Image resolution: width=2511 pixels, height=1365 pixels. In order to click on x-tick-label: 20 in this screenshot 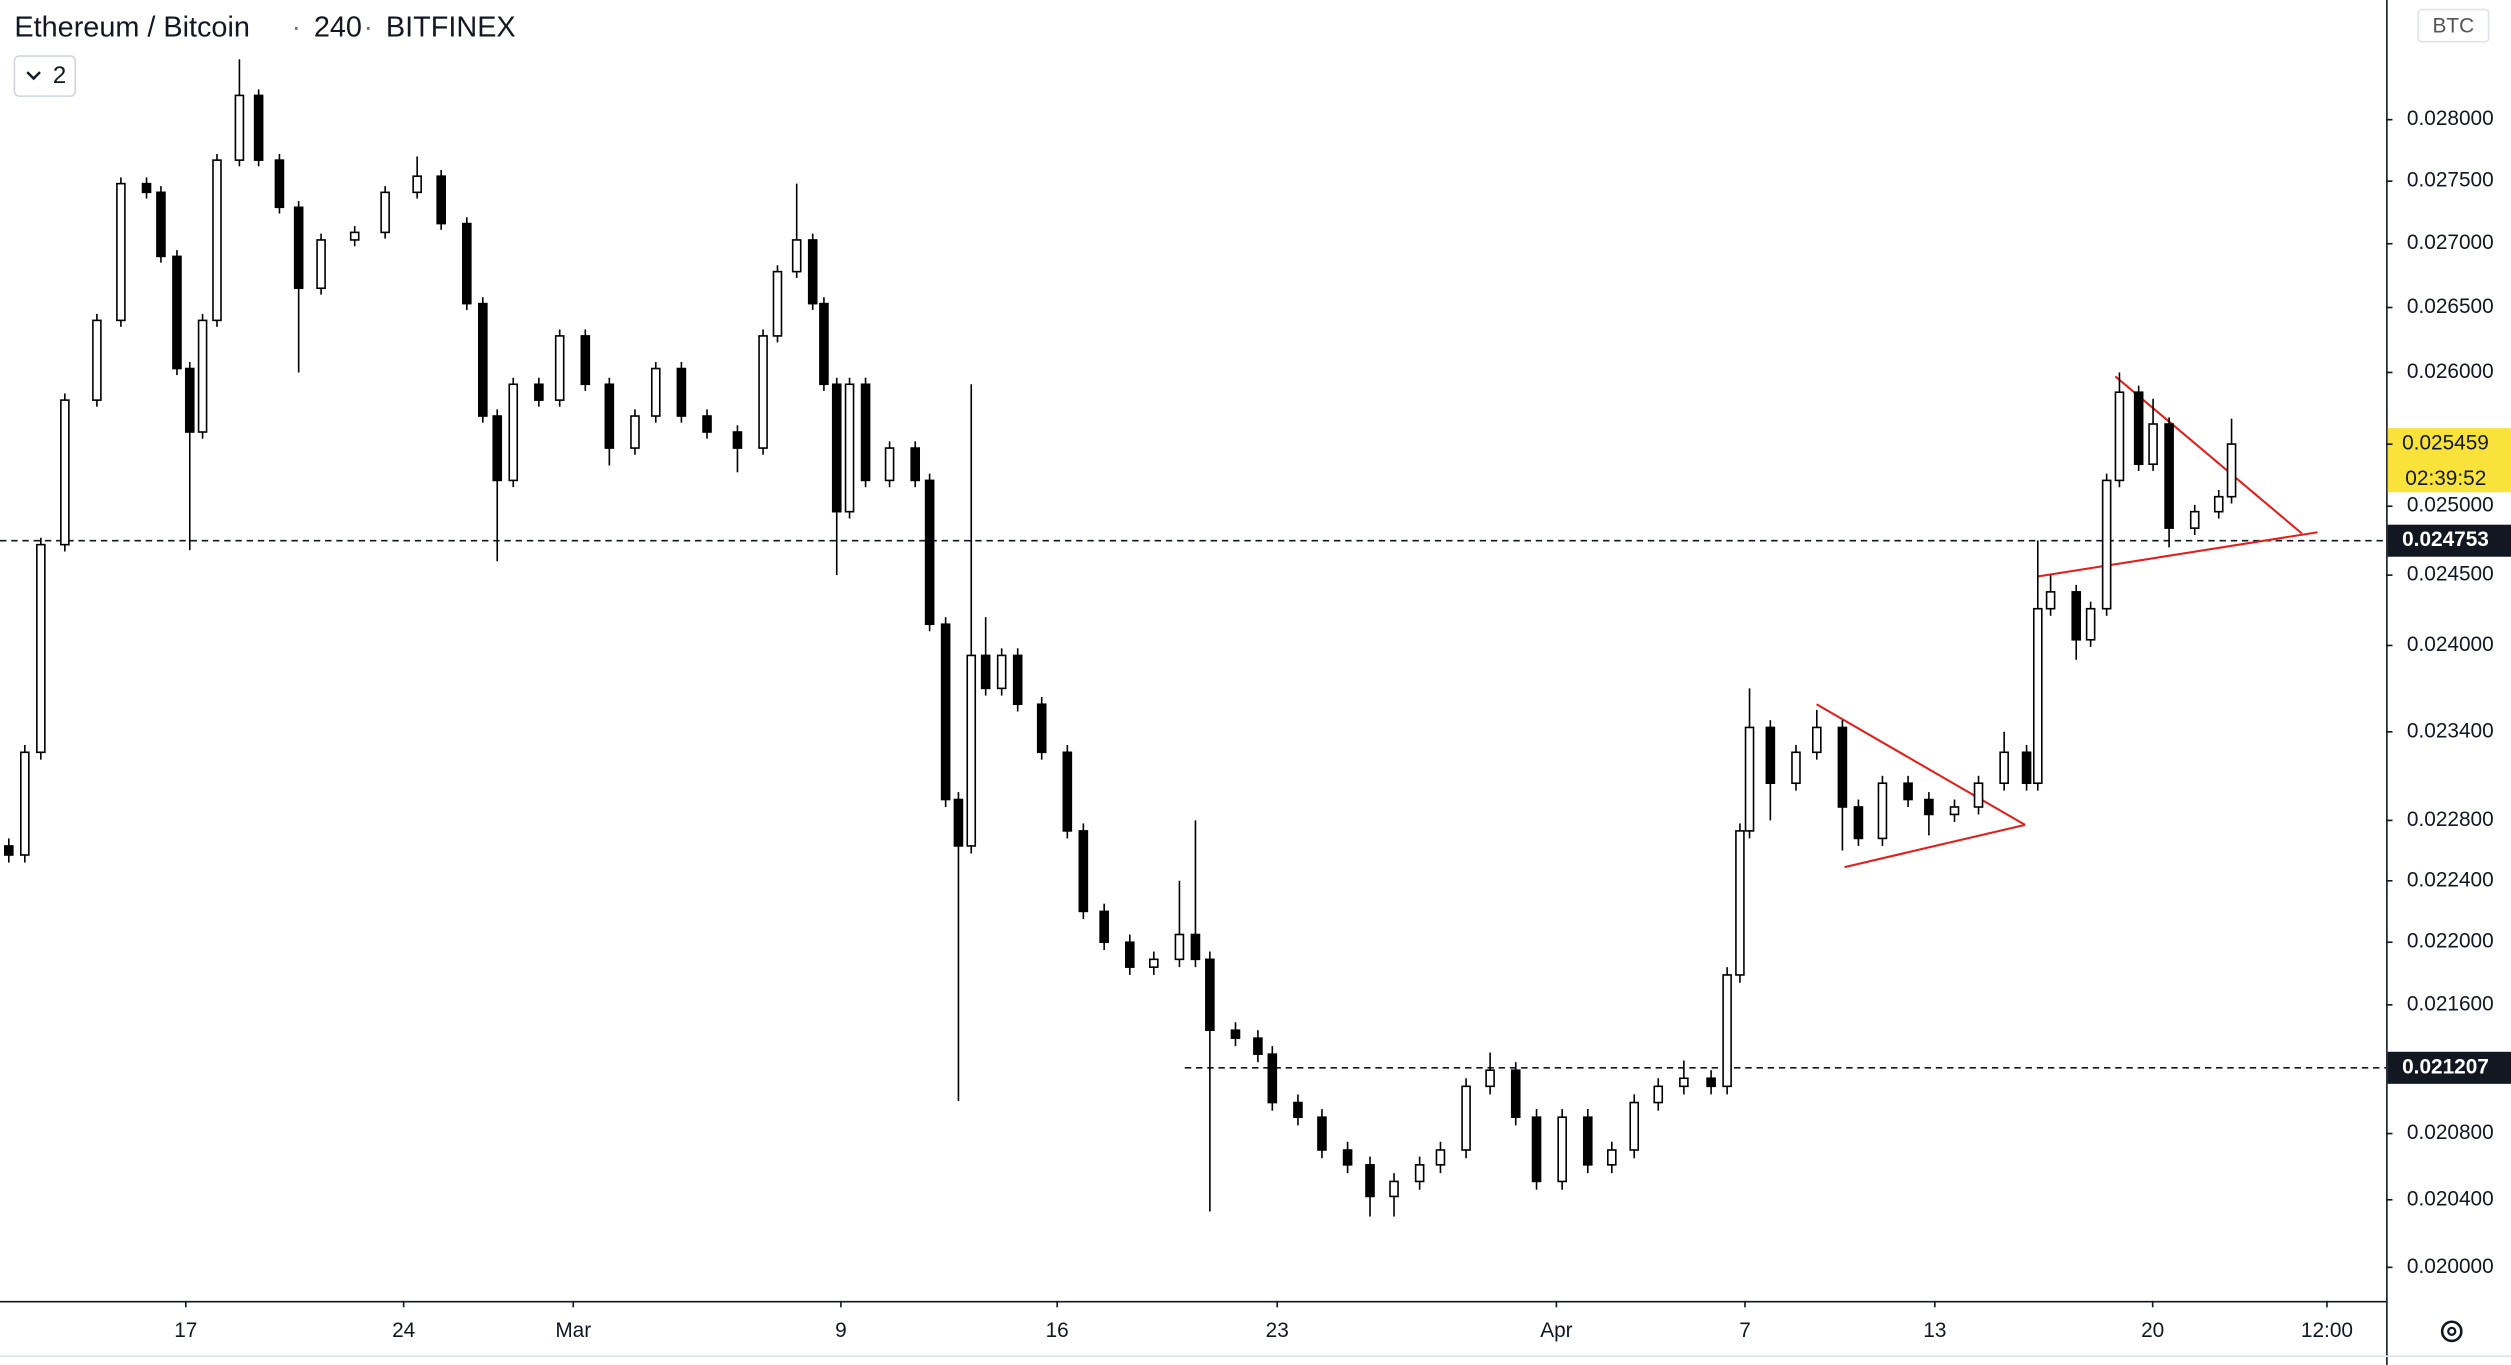, I will do `click(2152, 1330)`.